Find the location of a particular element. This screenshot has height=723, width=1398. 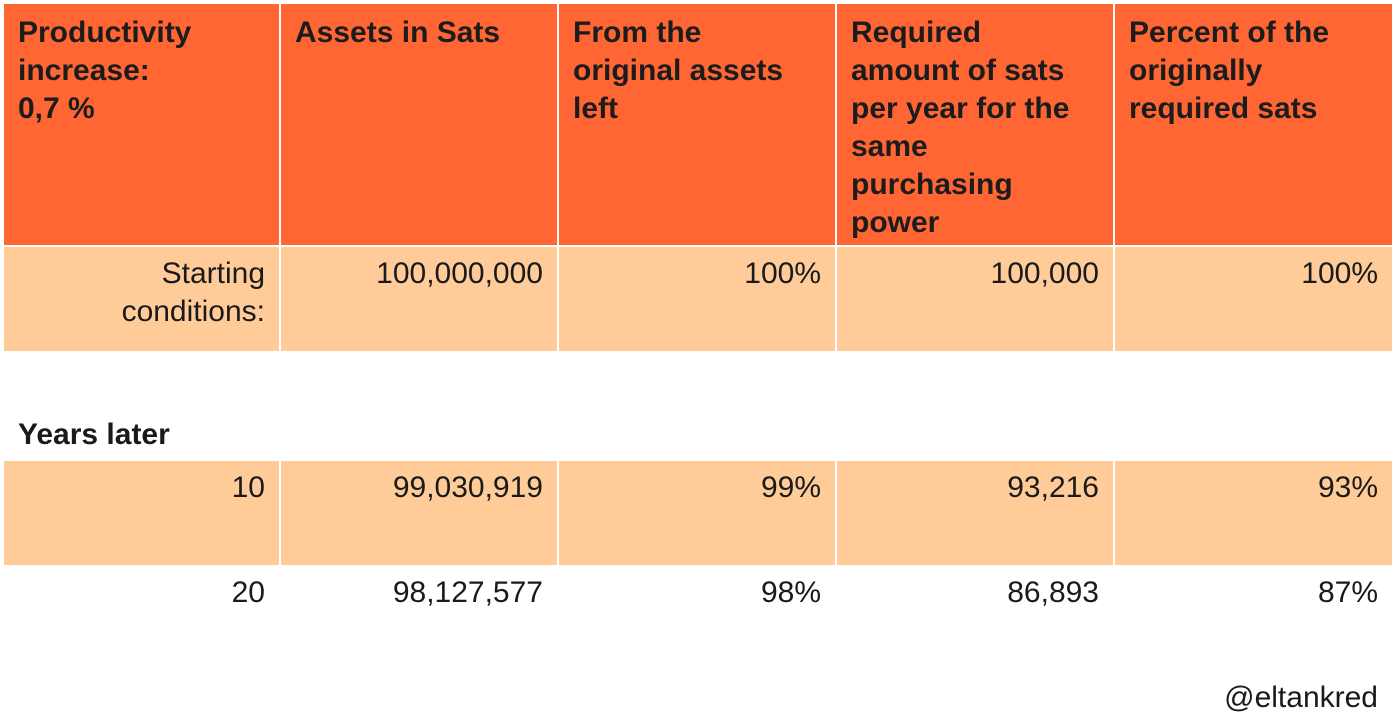

cell-required-sats: 100,000 is located at coordinates (976, 299).